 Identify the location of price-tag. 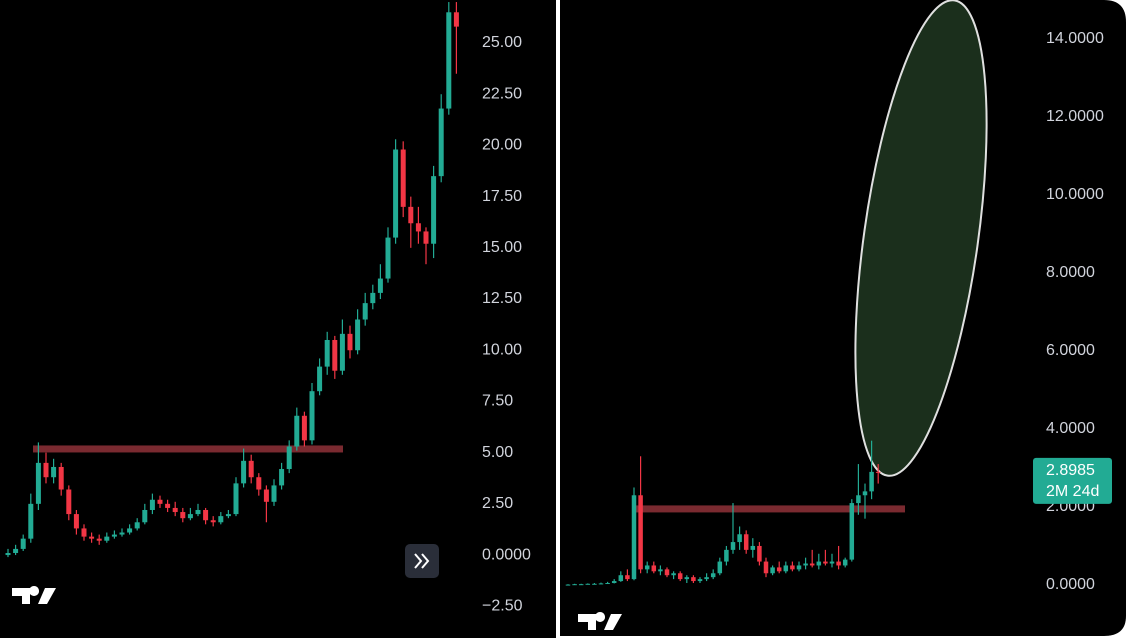
(1072, 480).